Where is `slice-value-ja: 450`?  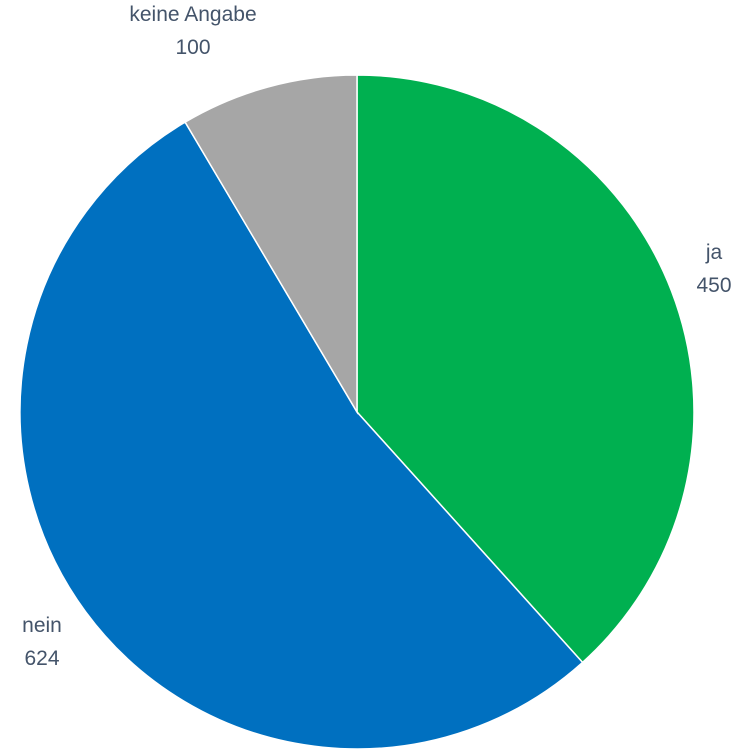
slice-value-ja: 450 is located at coordinates (713, 285).